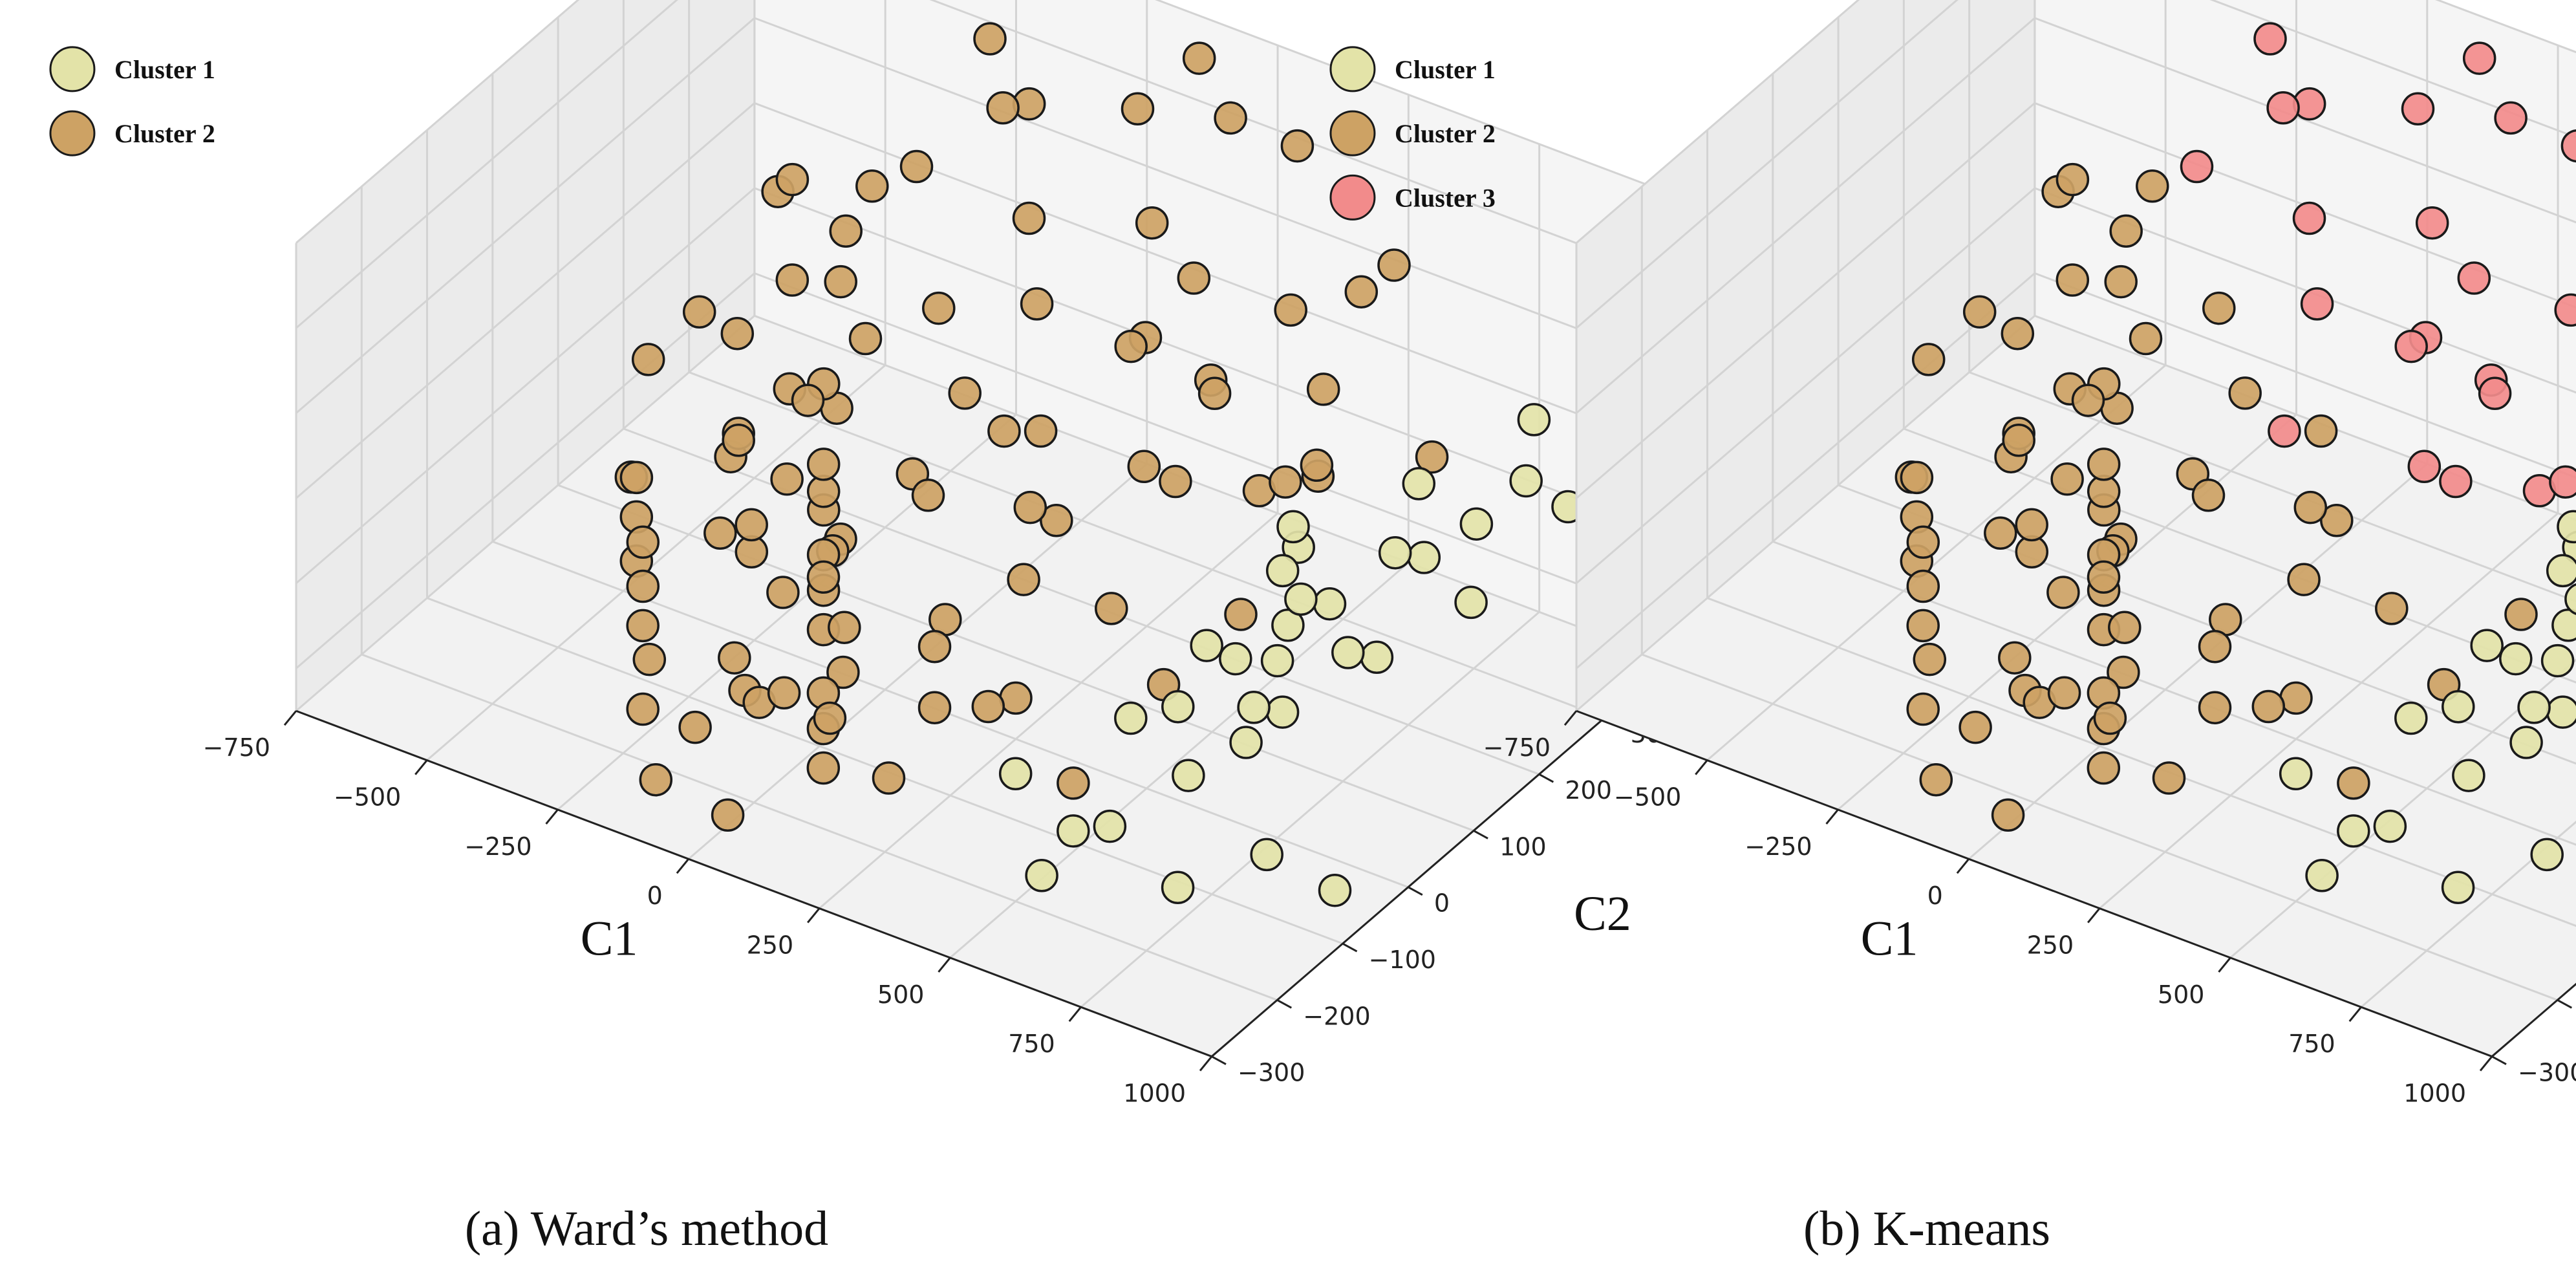 Image resolution: width=2576 pixels, height=1276 pixels. I want to click on y-tick-label: −300, so click(1271, 1073).